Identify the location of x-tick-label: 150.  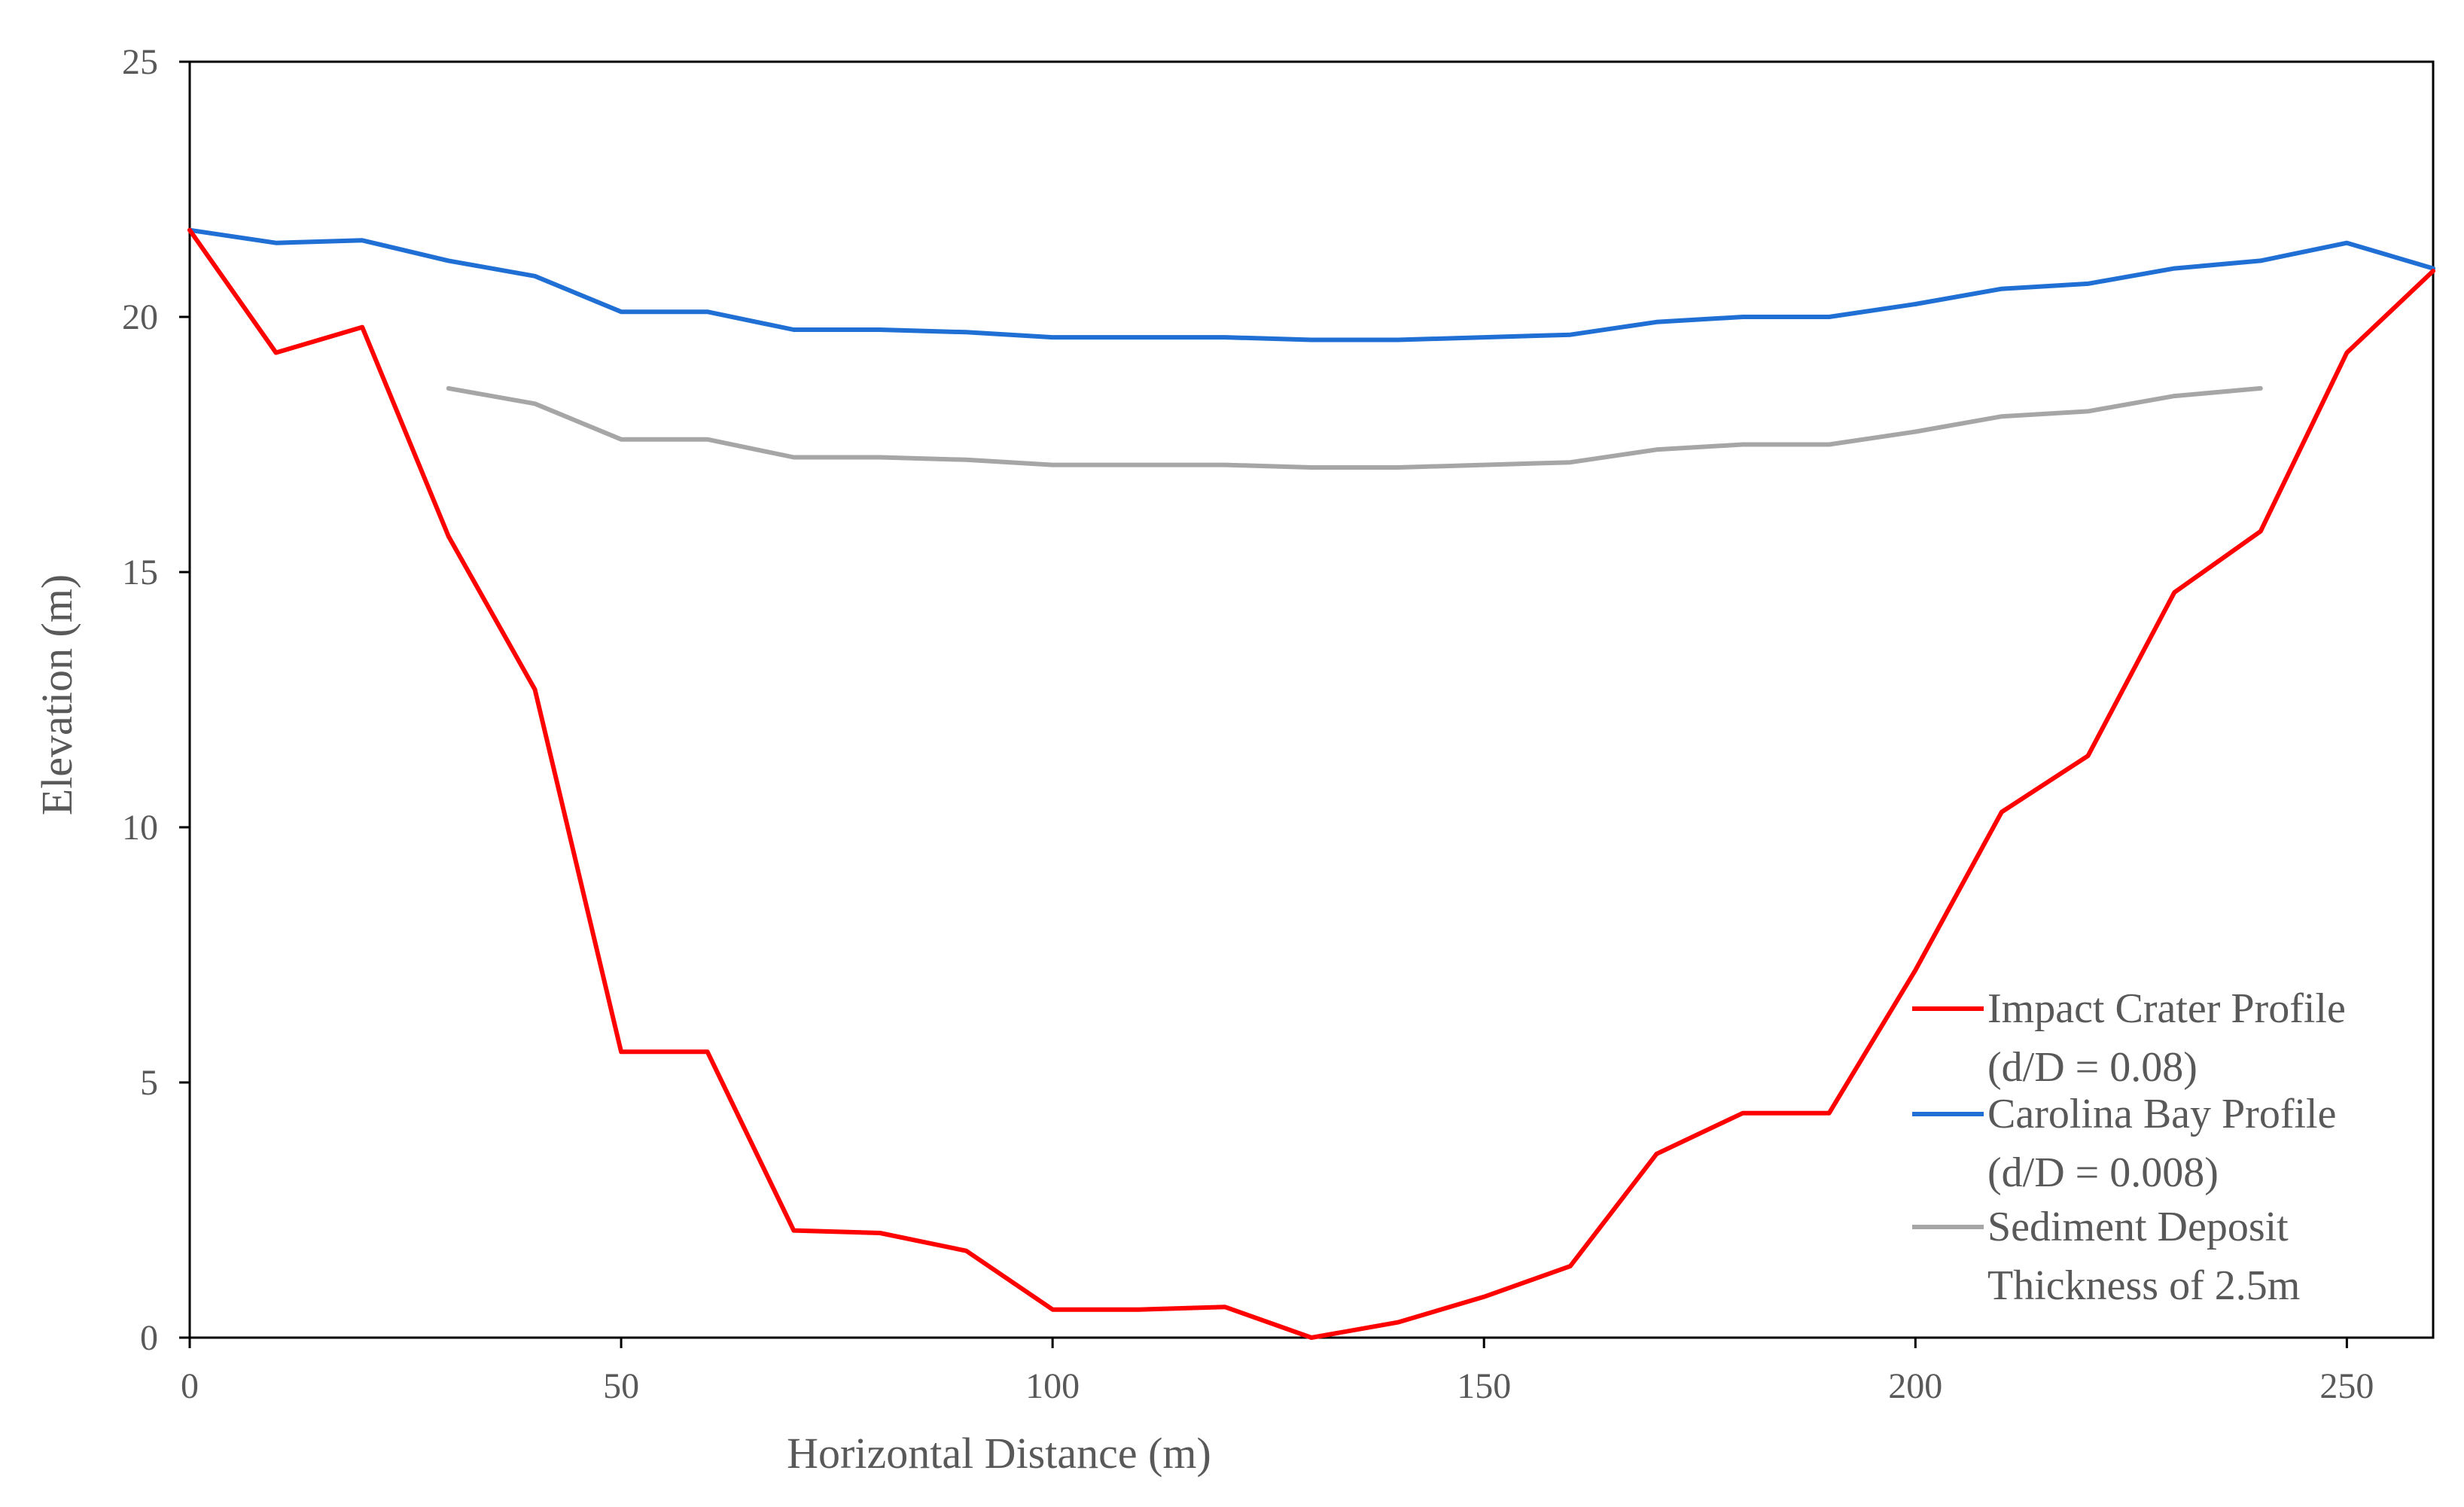
(1484, 1386).